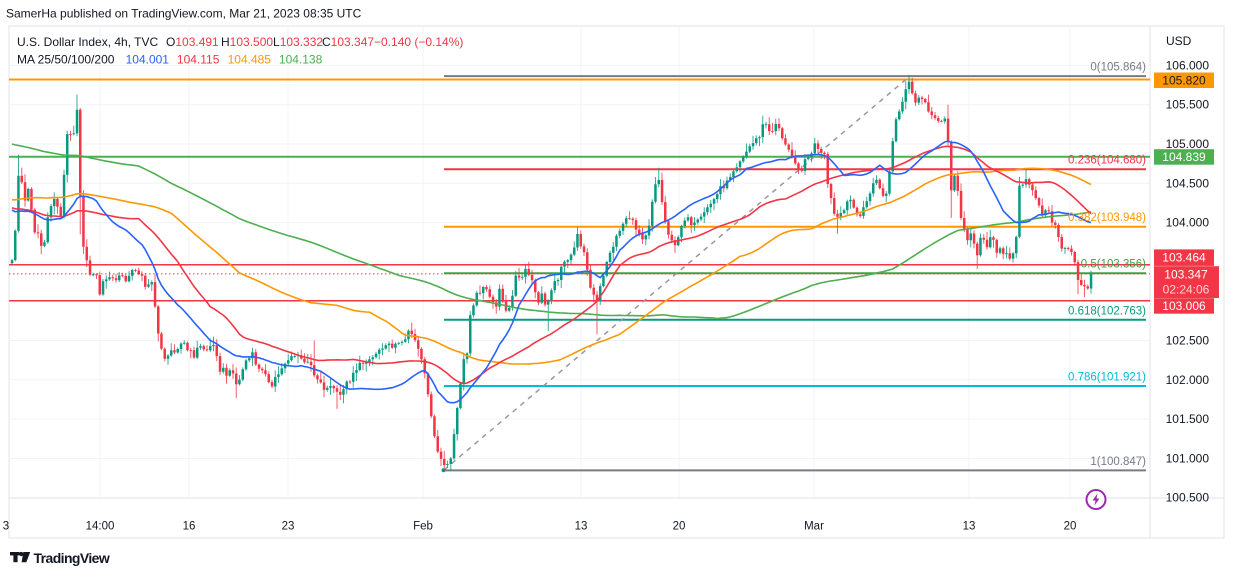 This screenshot has height=580, width=1234. I want to click on svg-text: 104.115, so click(198, 60).